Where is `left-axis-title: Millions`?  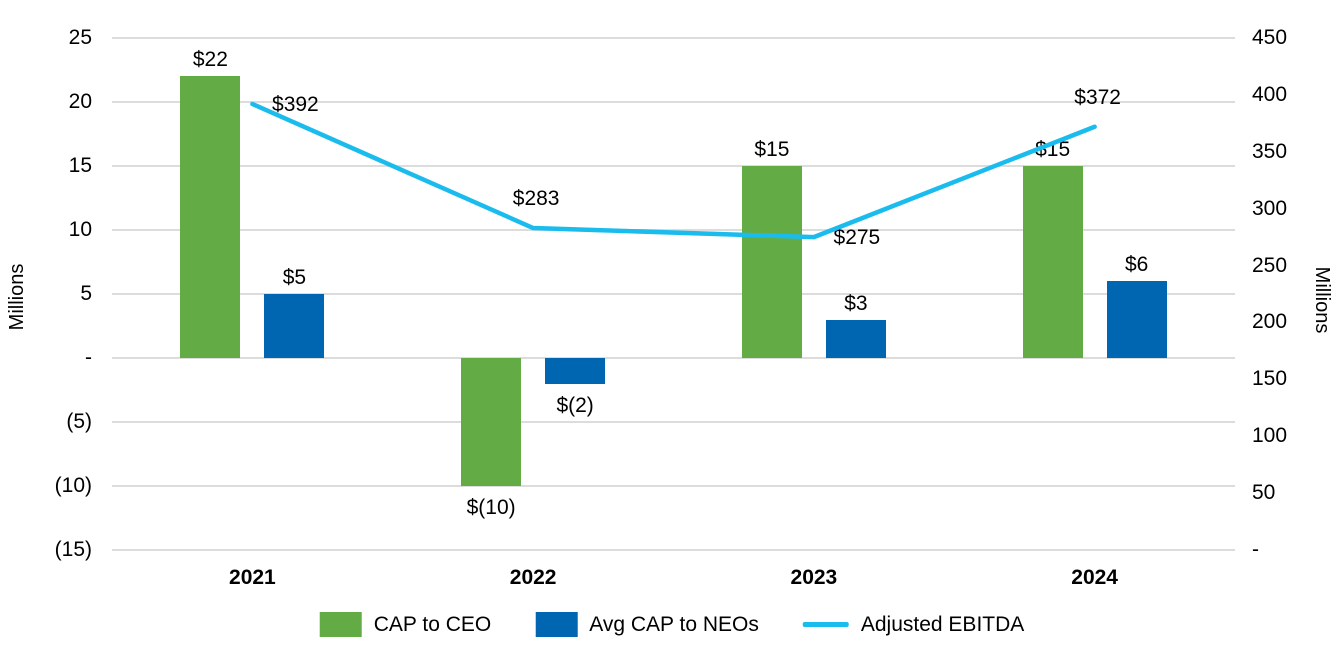
left-axis-title: Millions is located at coordinates (17, 297).